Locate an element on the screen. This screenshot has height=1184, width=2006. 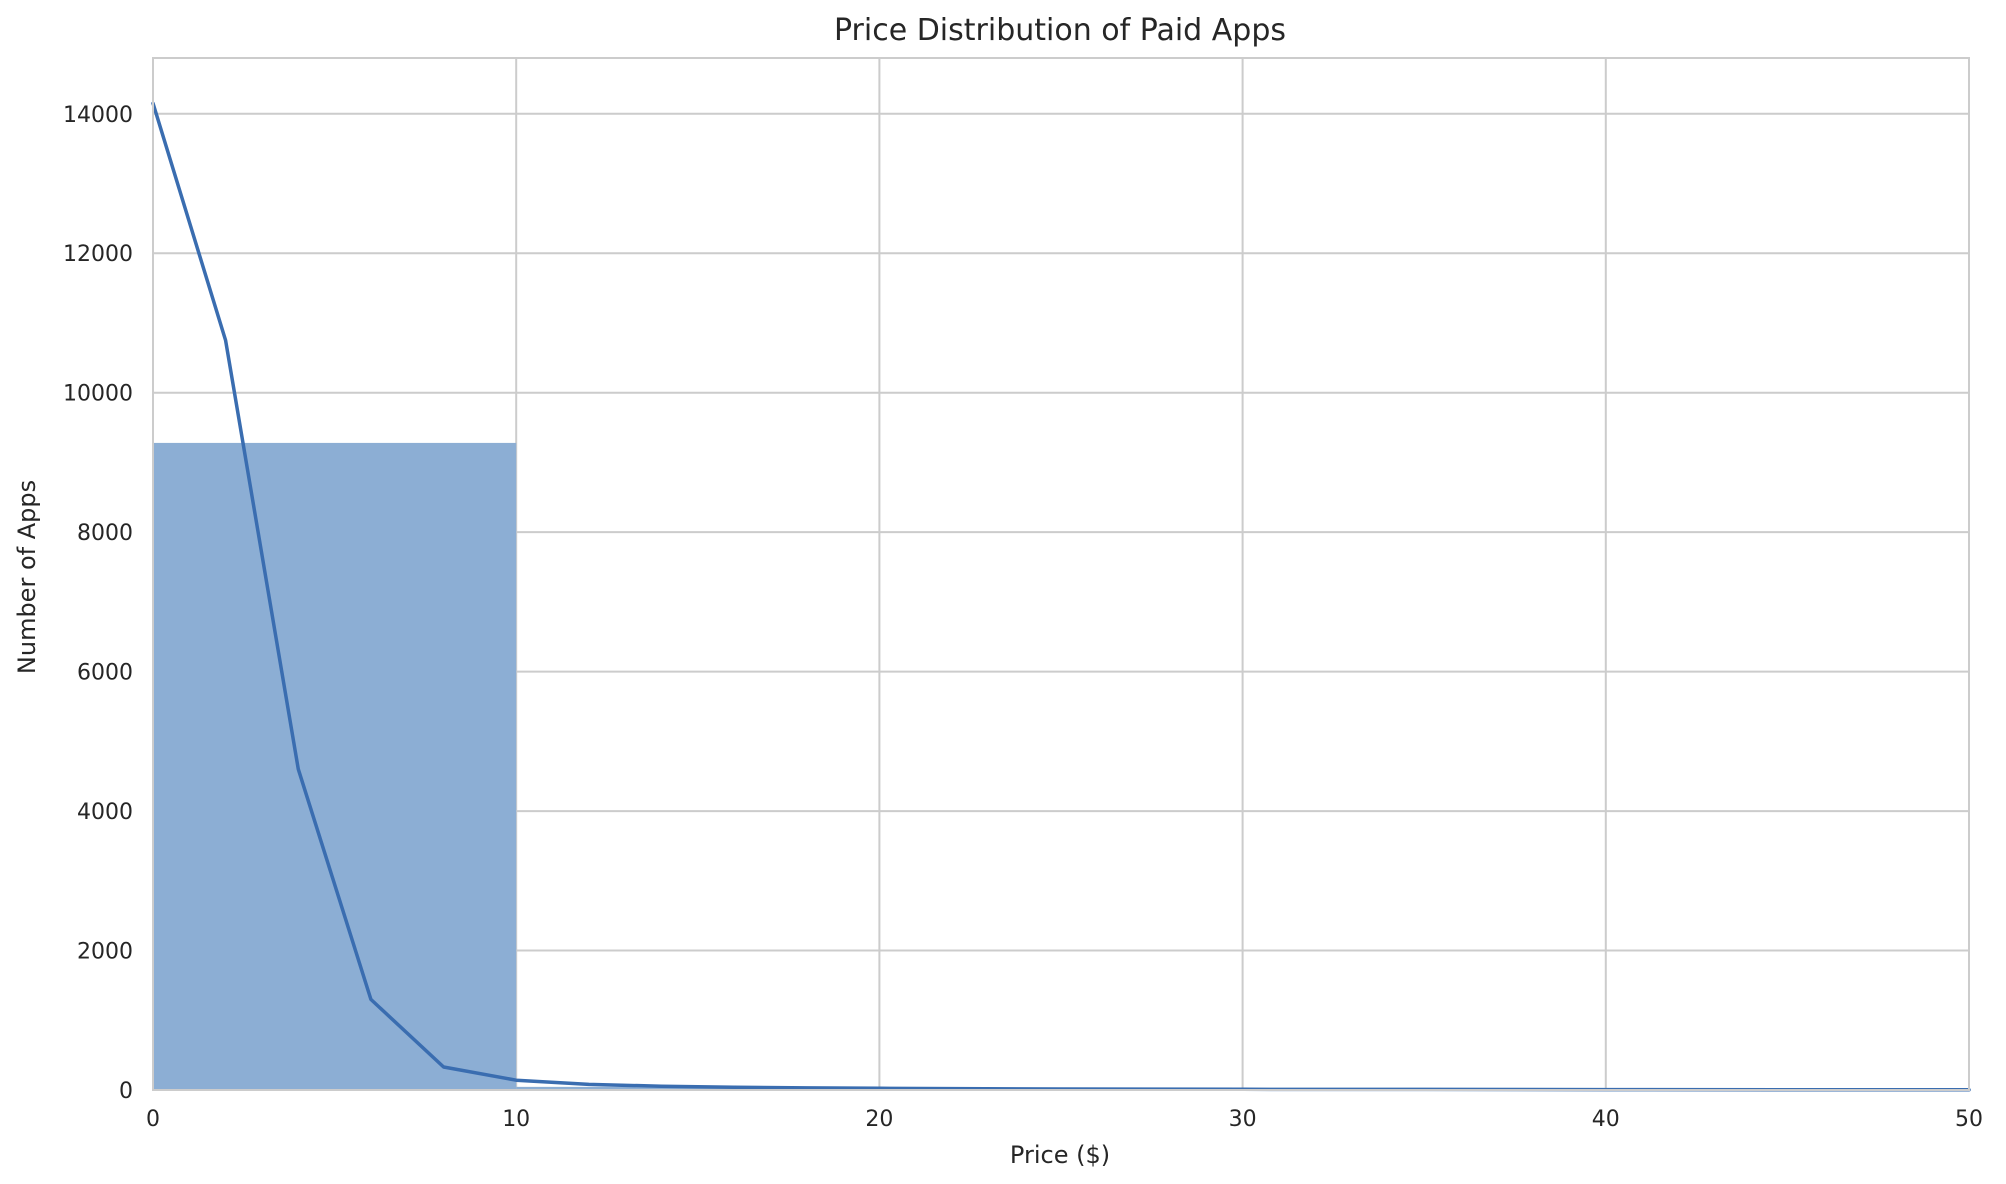
y-tick-label-4: 8000 is located at coordinates (105, 533).